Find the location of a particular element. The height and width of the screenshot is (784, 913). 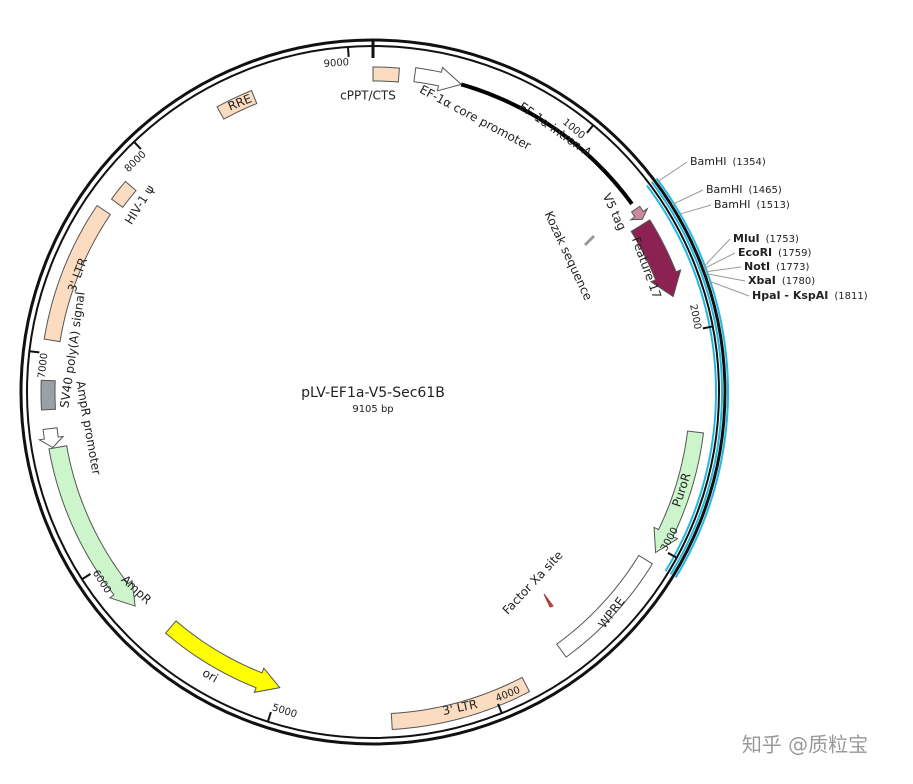

factor-xa-mark is located at coordinates (548, 600).